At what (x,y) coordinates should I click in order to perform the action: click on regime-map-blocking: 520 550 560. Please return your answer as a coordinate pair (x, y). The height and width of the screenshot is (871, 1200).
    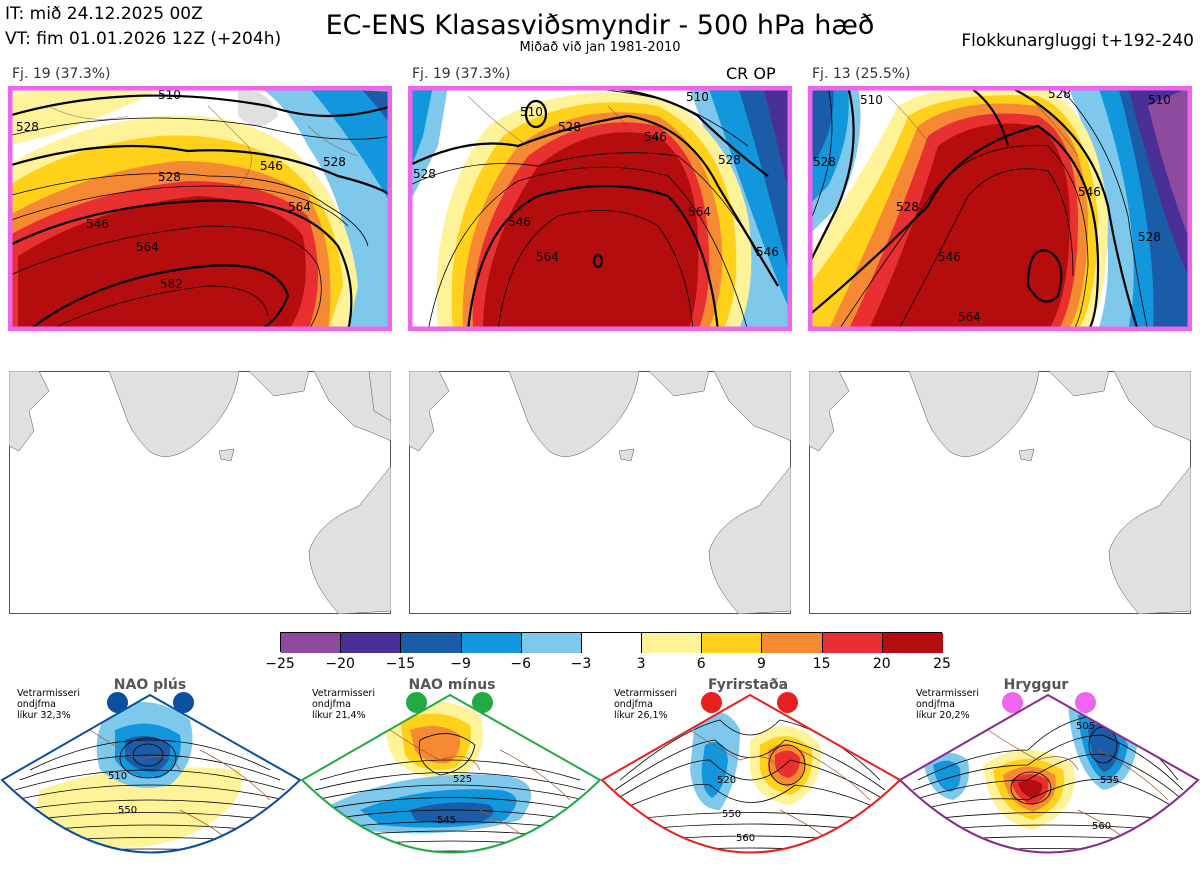
    Looking at the image, I should click on (751, 773).